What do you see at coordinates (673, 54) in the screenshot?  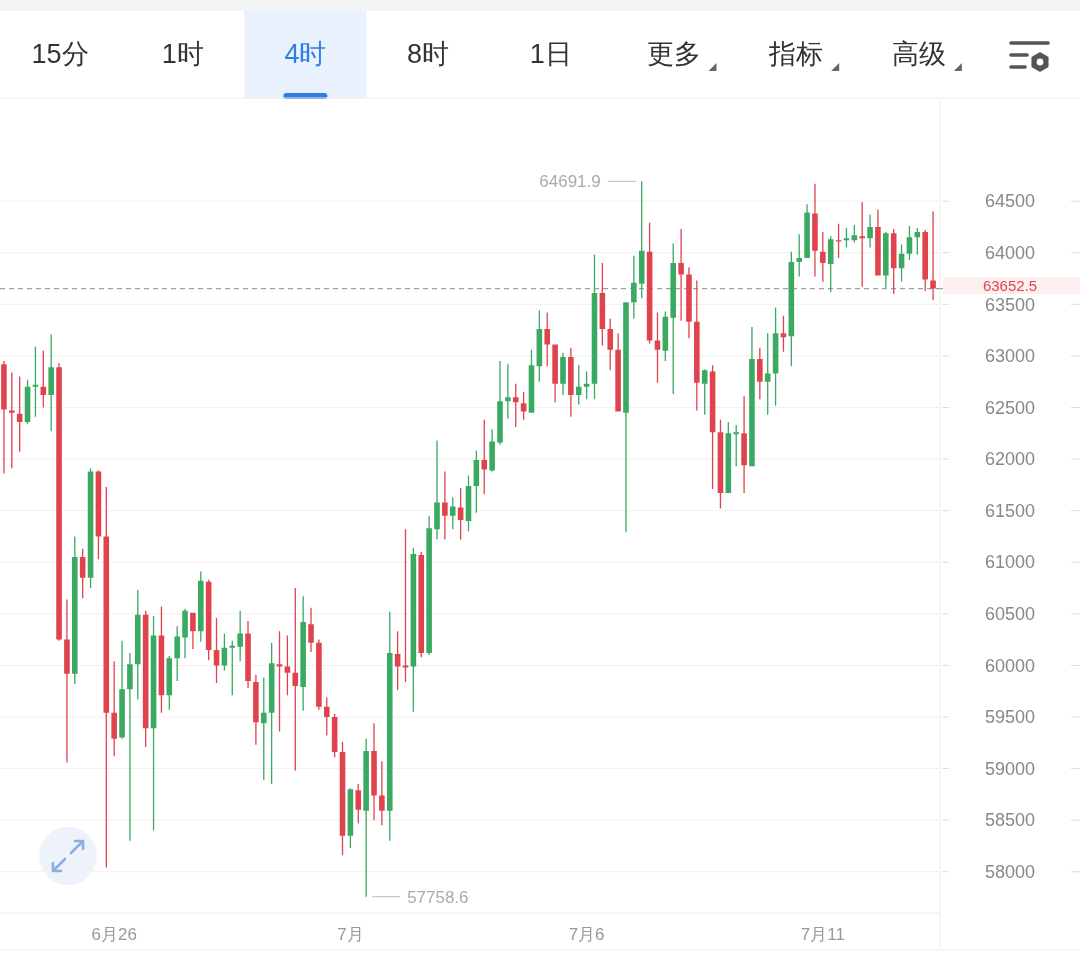 I see `text: 更多` at bounding box center [673, 54].